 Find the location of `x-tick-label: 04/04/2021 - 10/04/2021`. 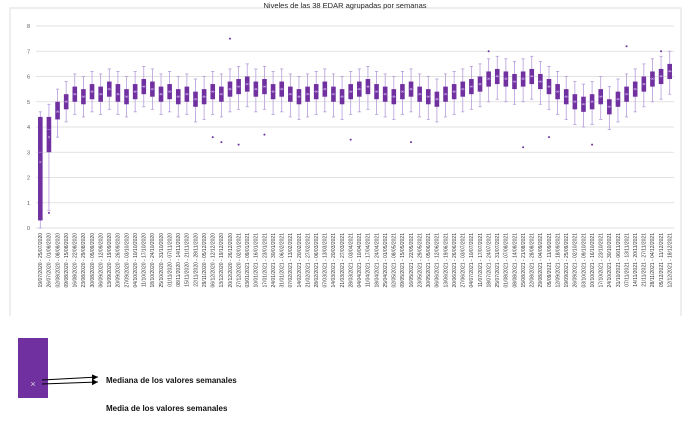

x-tick-label: 04/04/2021 - 10/04/2021 is located at coordinates (360, 260).